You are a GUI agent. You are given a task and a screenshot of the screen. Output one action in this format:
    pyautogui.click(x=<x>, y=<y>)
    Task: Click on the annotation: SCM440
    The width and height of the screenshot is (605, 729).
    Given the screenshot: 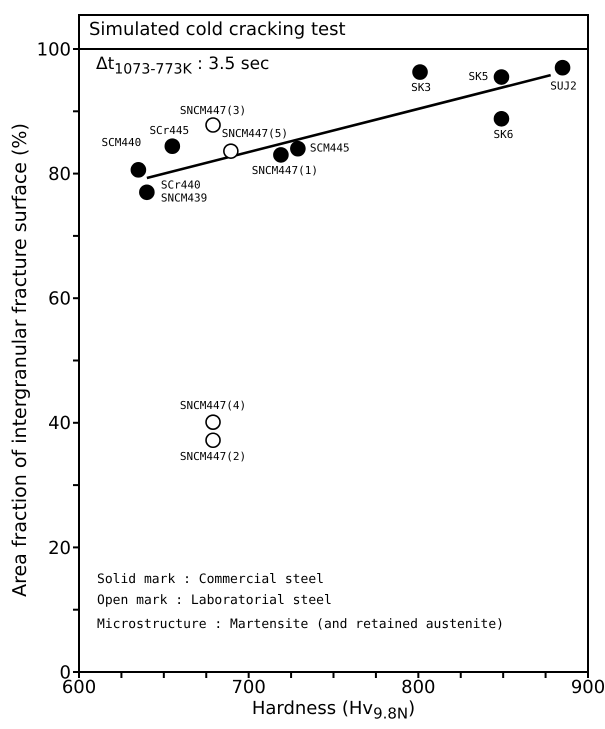 What is the action you would take?
    pyautogui.click(x=122, y=142)
    